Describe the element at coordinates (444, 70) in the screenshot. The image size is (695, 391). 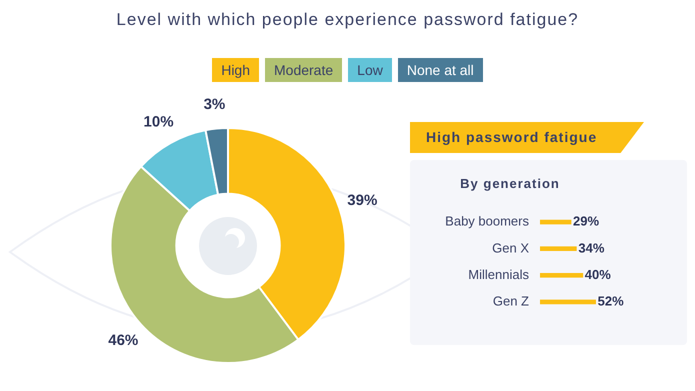
I see `legend-label: None at all` at that location.